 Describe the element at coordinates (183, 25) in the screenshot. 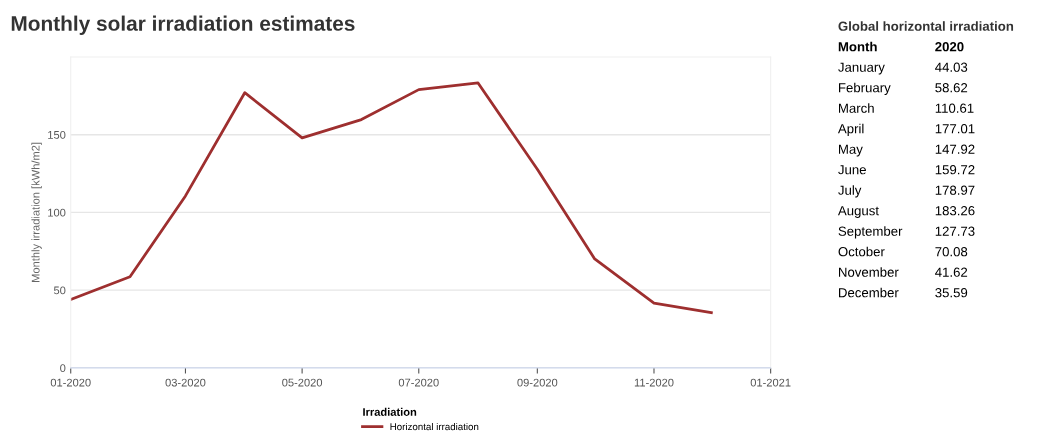

I see `chart-title: Monthly solar irradiation estimates` at that location.